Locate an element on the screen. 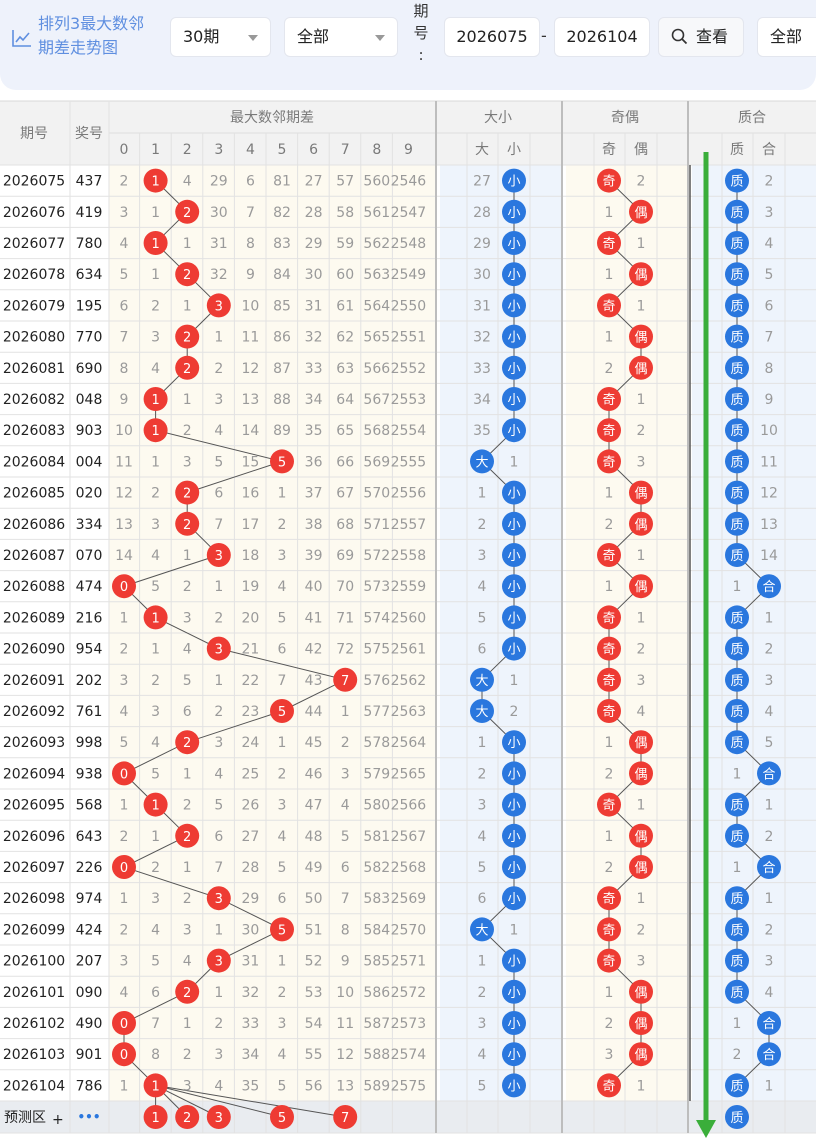  row-number: 643 is located at coordinates (89, 837).